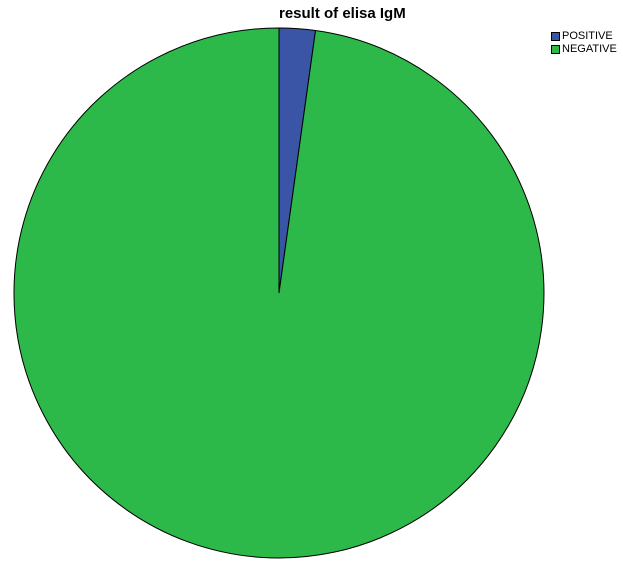  Describe the element at coordinates (589, 49) in the screenshot. I see `legend-label-negative: NEGATIVE` at that location.